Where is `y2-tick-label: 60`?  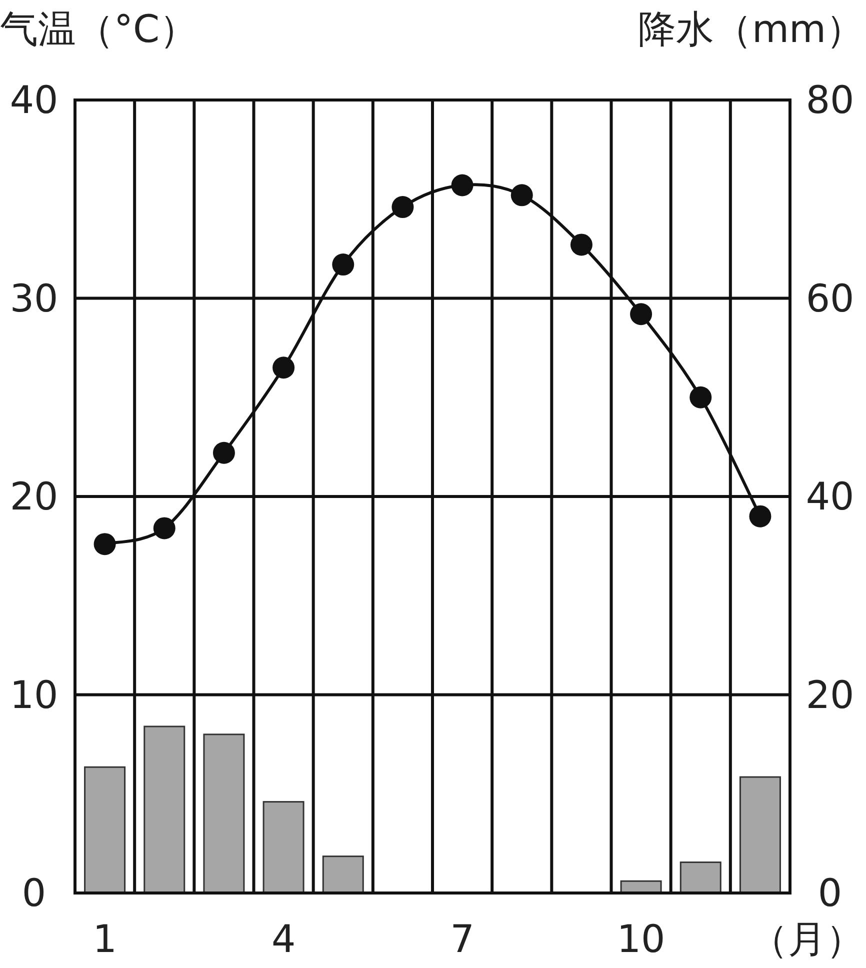
y2-tick-label: 60 is located at coordinates (830, 298).